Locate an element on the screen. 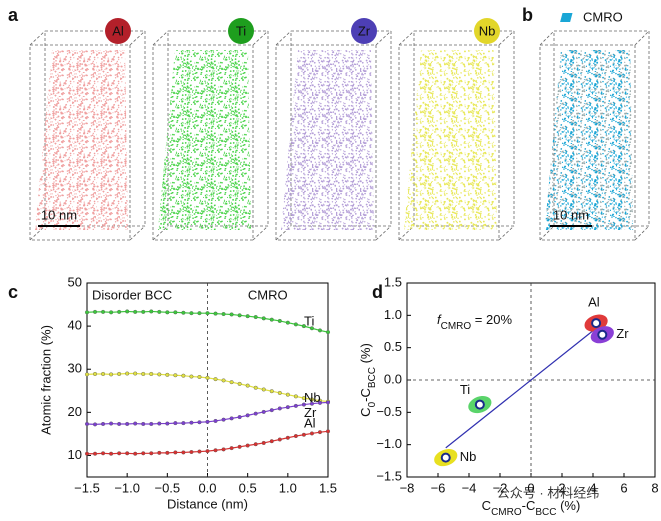  legend-swatch is located at coordinates (566, 17).